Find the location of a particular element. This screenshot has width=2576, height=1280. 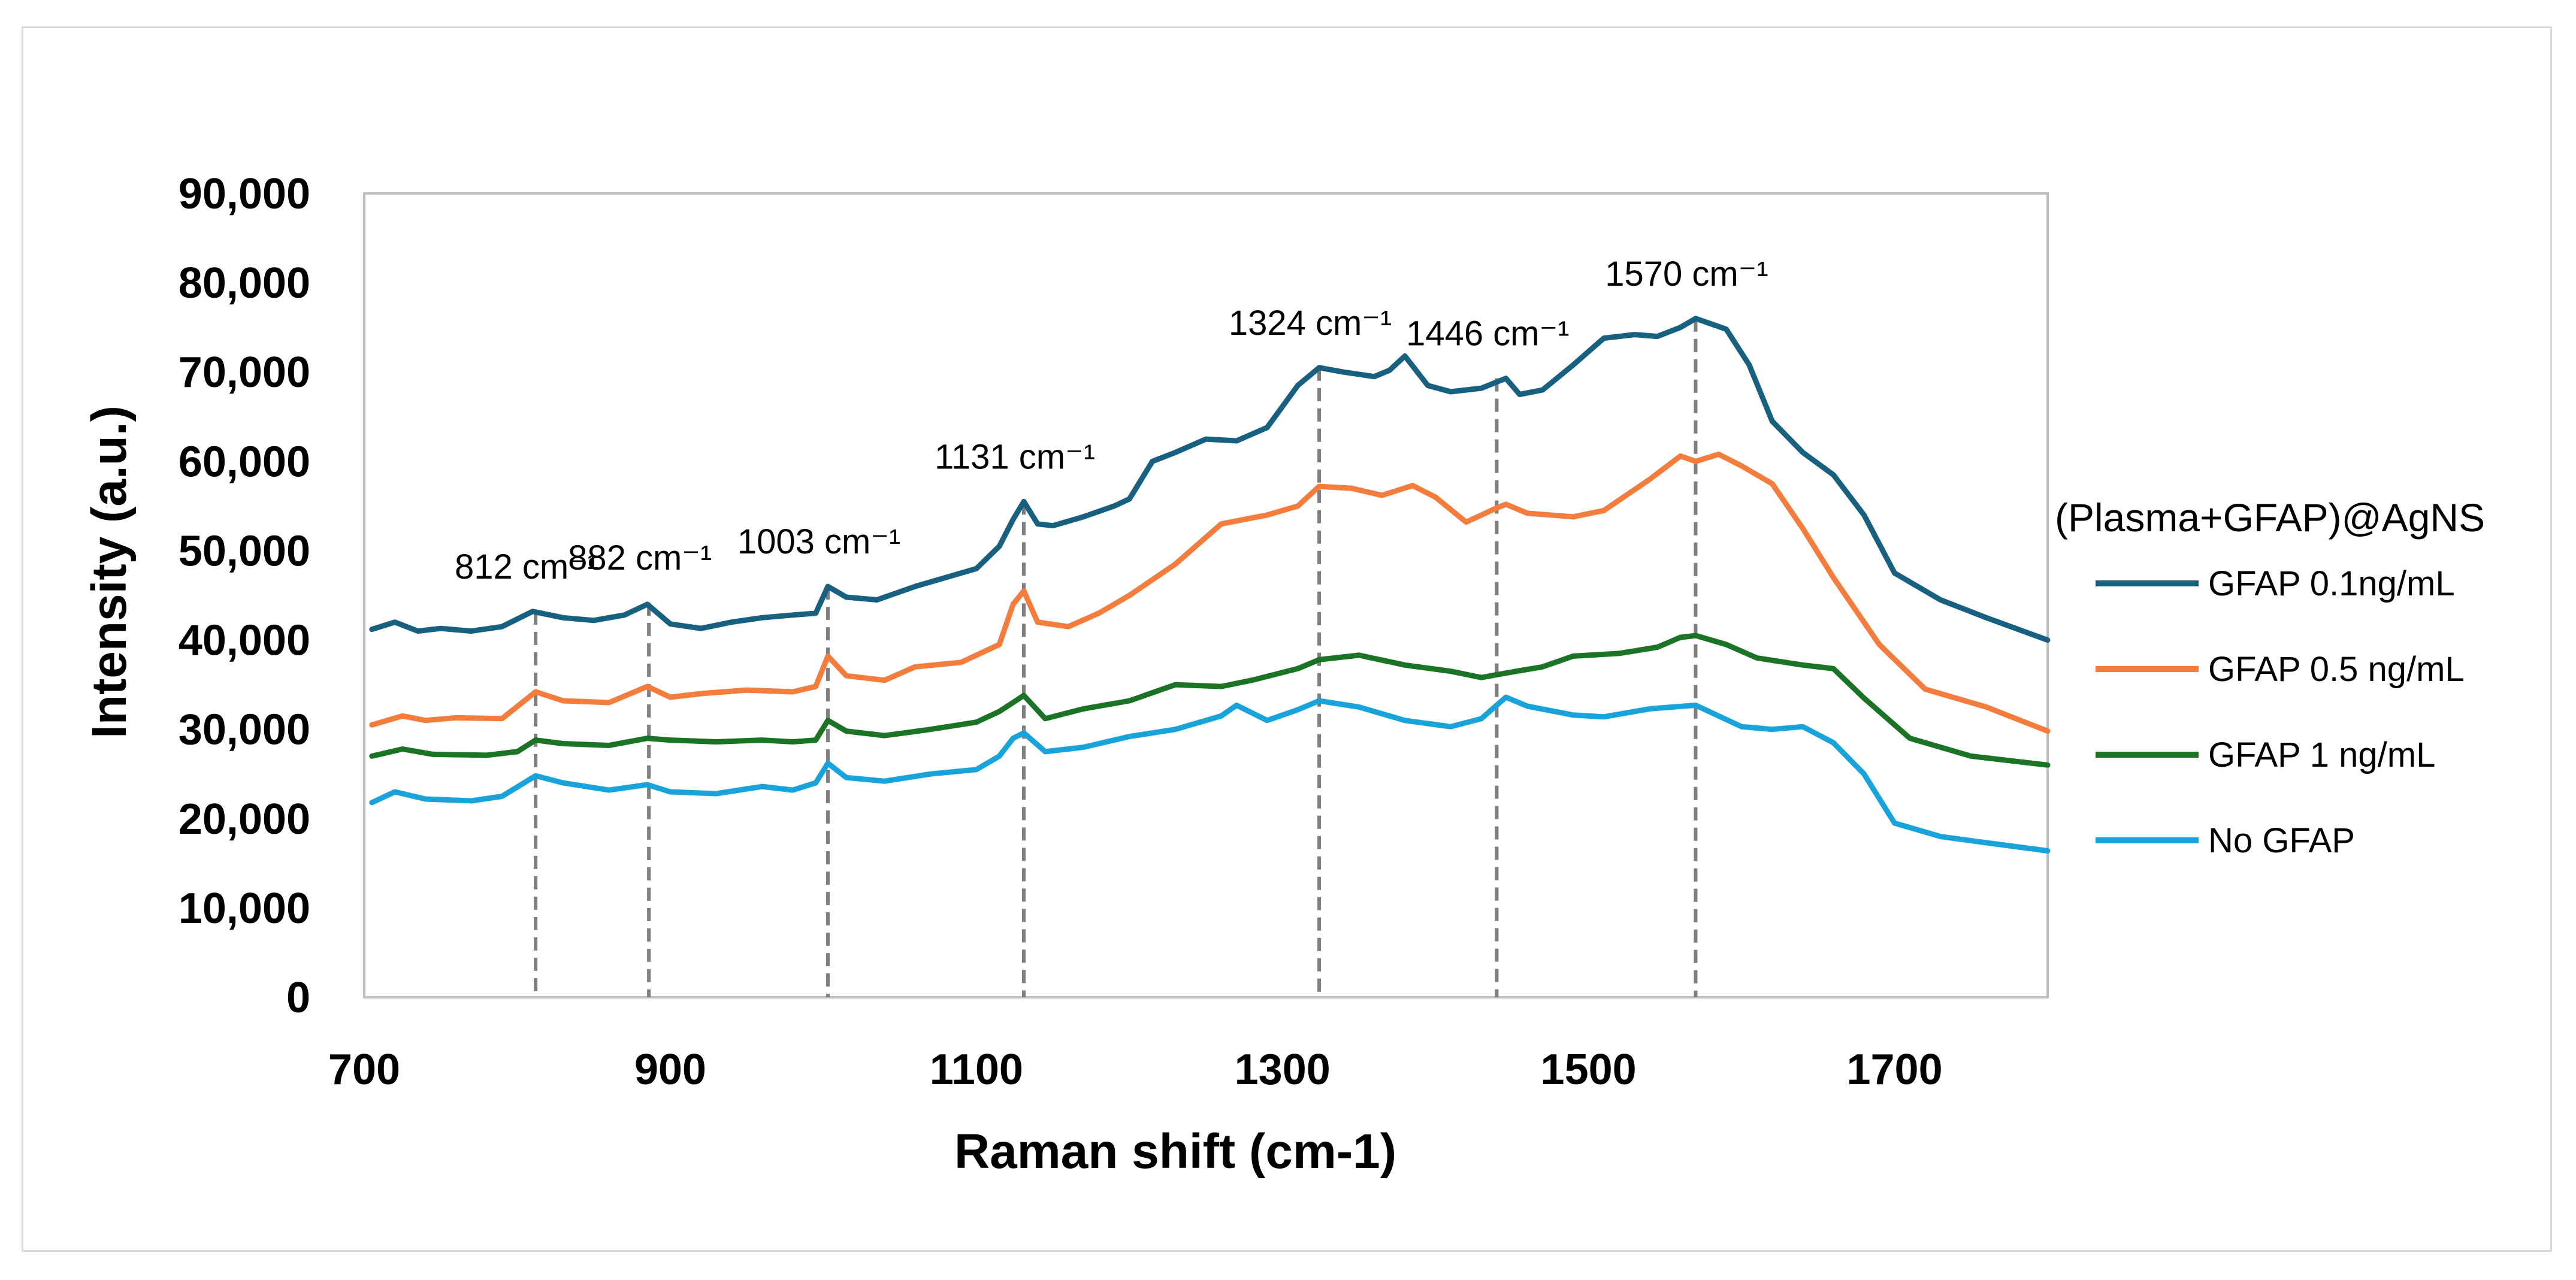

x-tick-label: 1100 is located at coordinates (976, 1070).